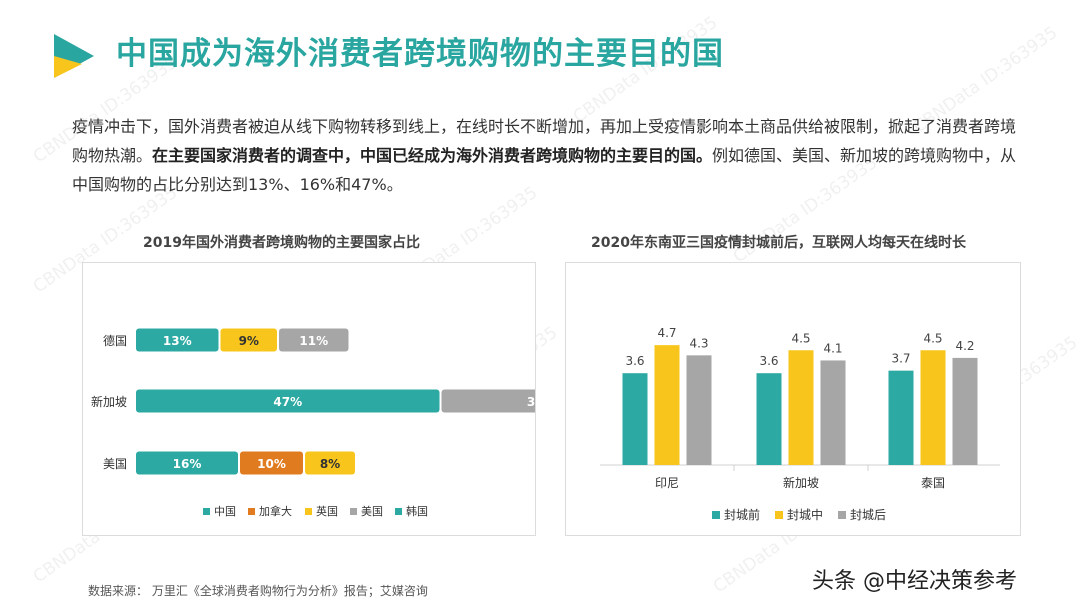  I want to click on data-label: 16%, so click(187, 464).